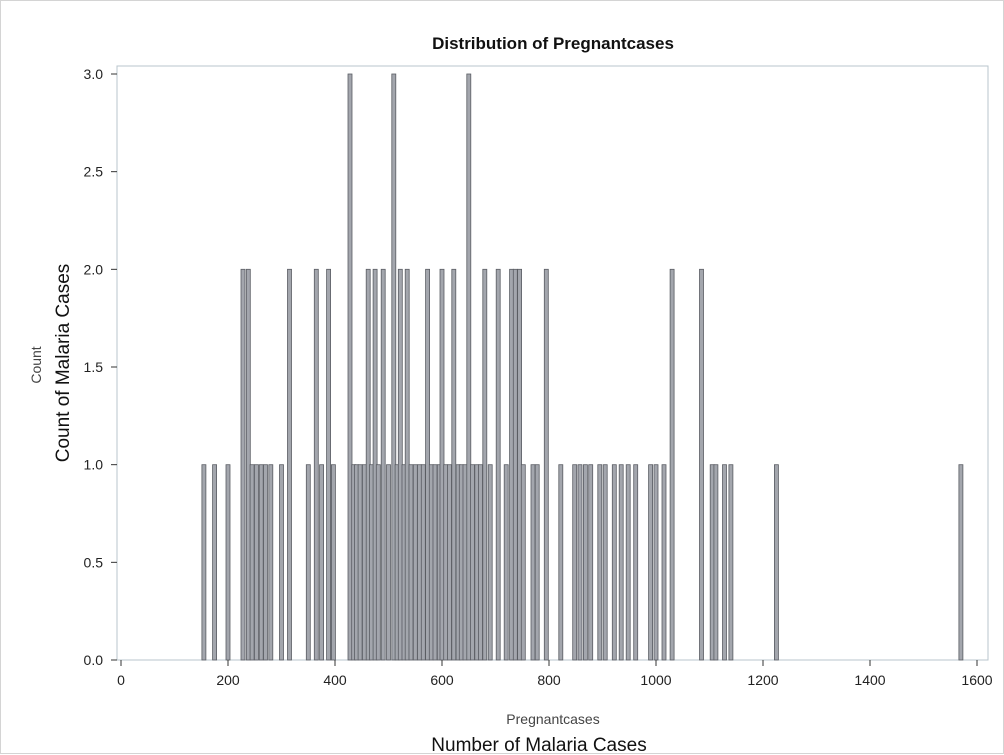 The image size is (1004, 755). Describe the element at coordinates (94, 562) in the screenshot. I see `y-tick-label-1: 0.5` at that location.